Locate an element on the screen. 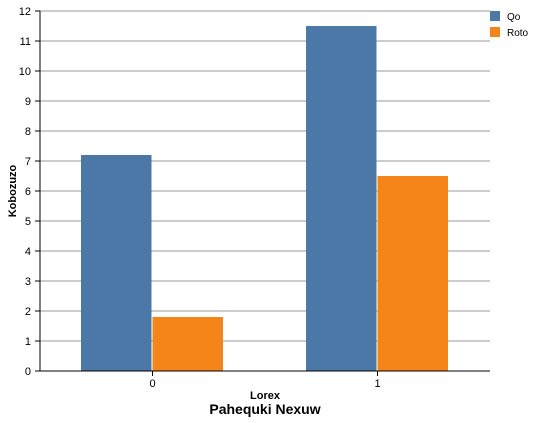  y-tick-label: 5 is located at coordinates (28, 222).